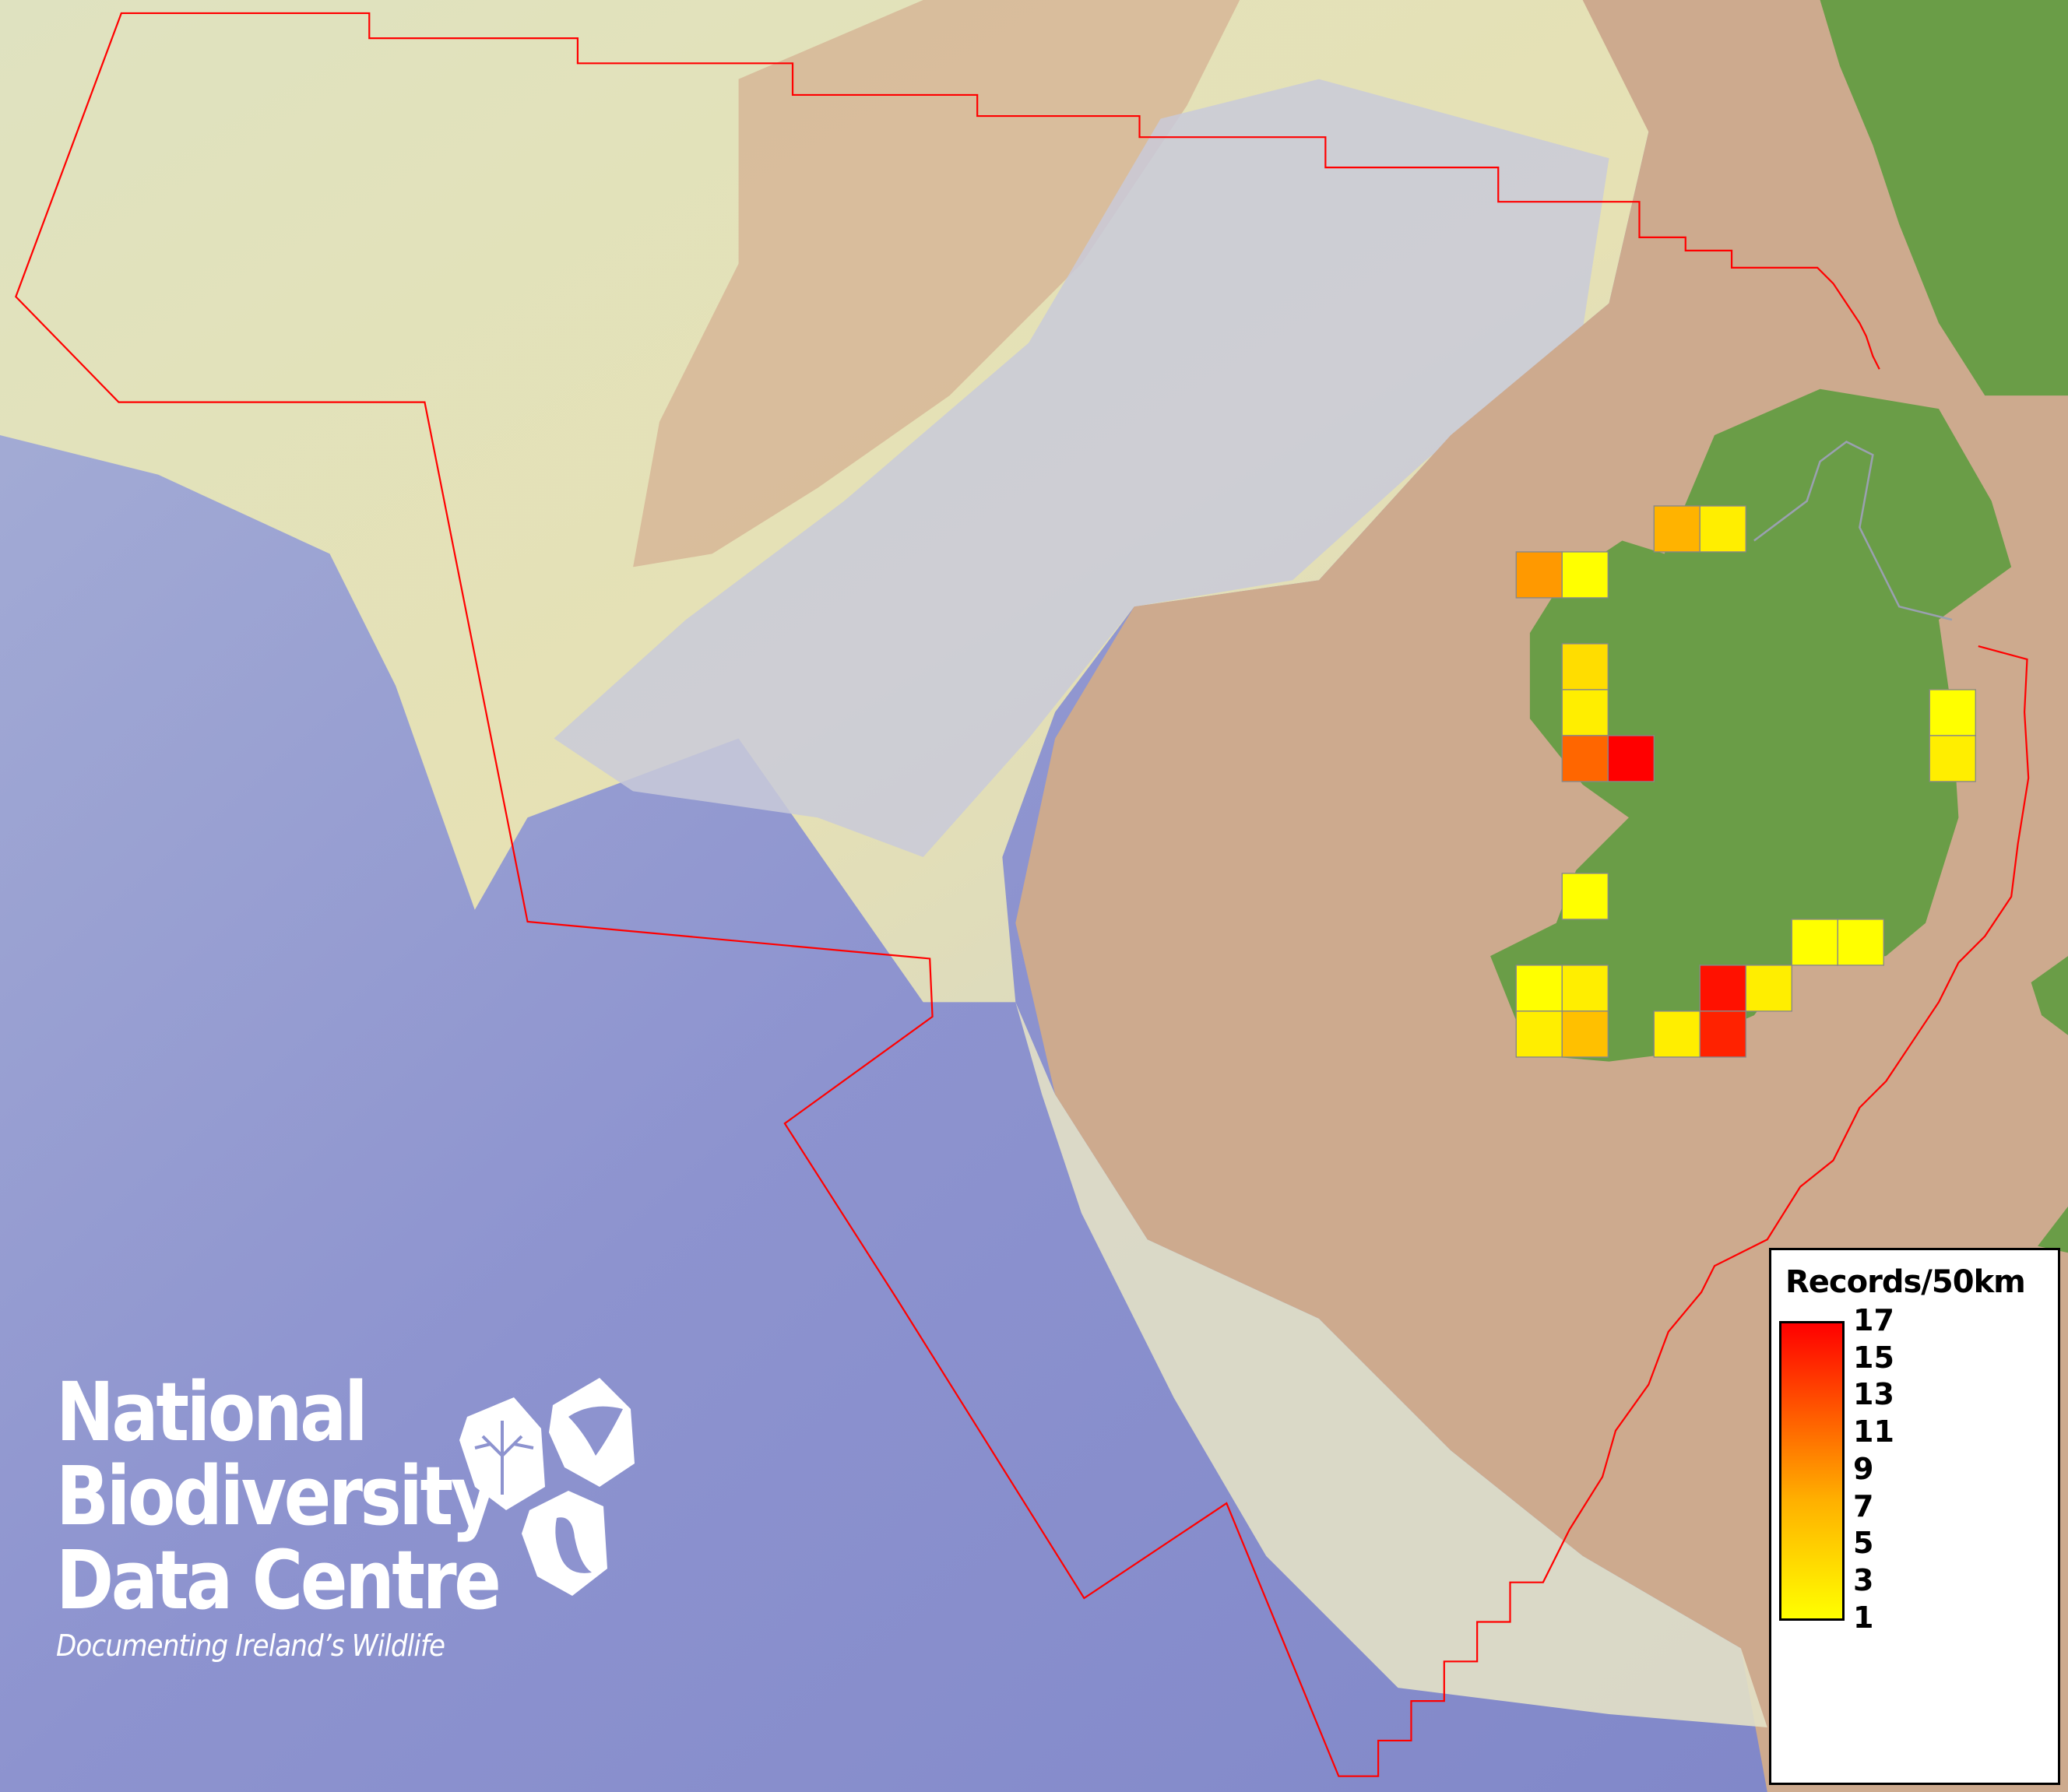  Describe the element at coordinates (1391, 1364) in the screenshot. I see `shelf-edge-south` at that location.